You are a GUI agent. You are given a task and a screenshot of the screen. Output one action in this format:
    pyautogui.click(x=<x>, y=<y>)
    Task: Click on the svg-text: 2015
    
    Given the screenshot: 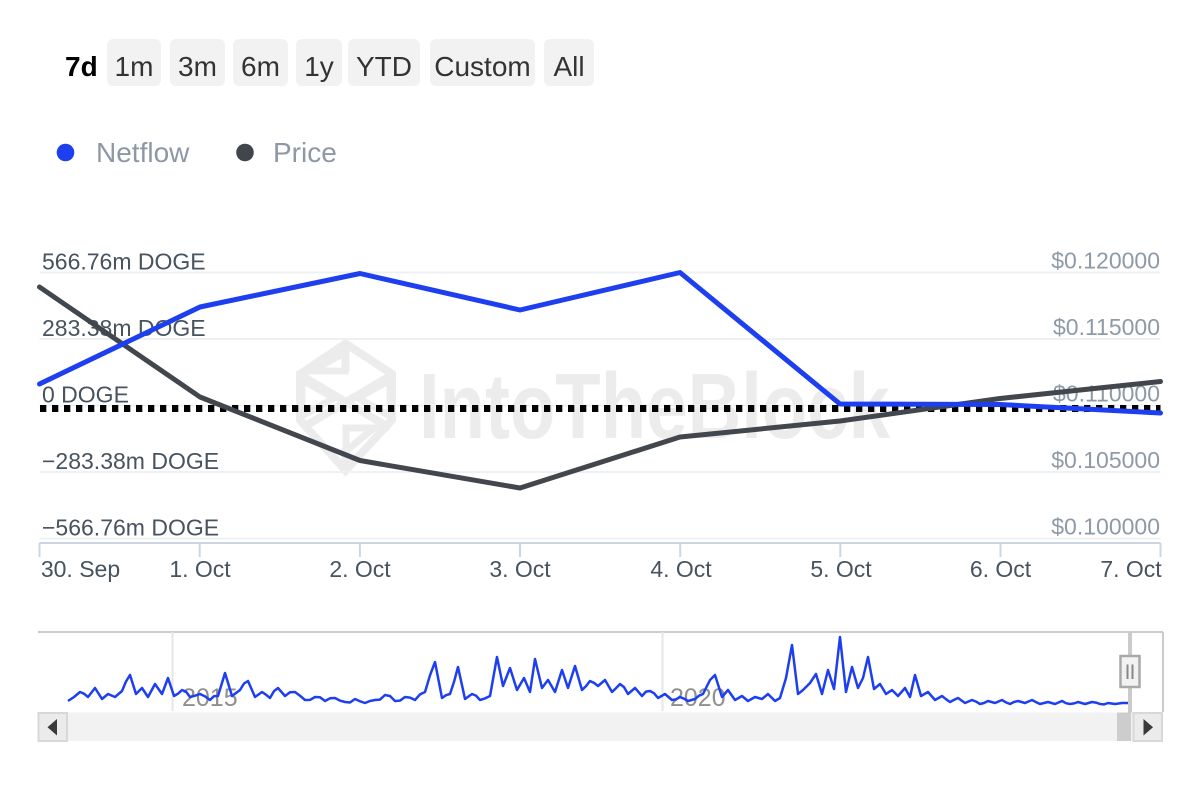 What is the action you would take?
    pyautogui.click(x=210, y=698)
    